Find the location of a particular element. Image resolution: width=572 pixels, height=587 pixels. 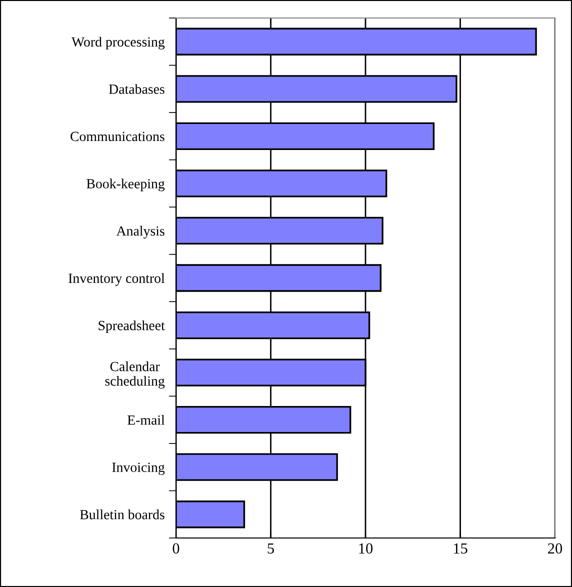

y-tick-label: Bulletin boards is located at coordinates (122, 515).